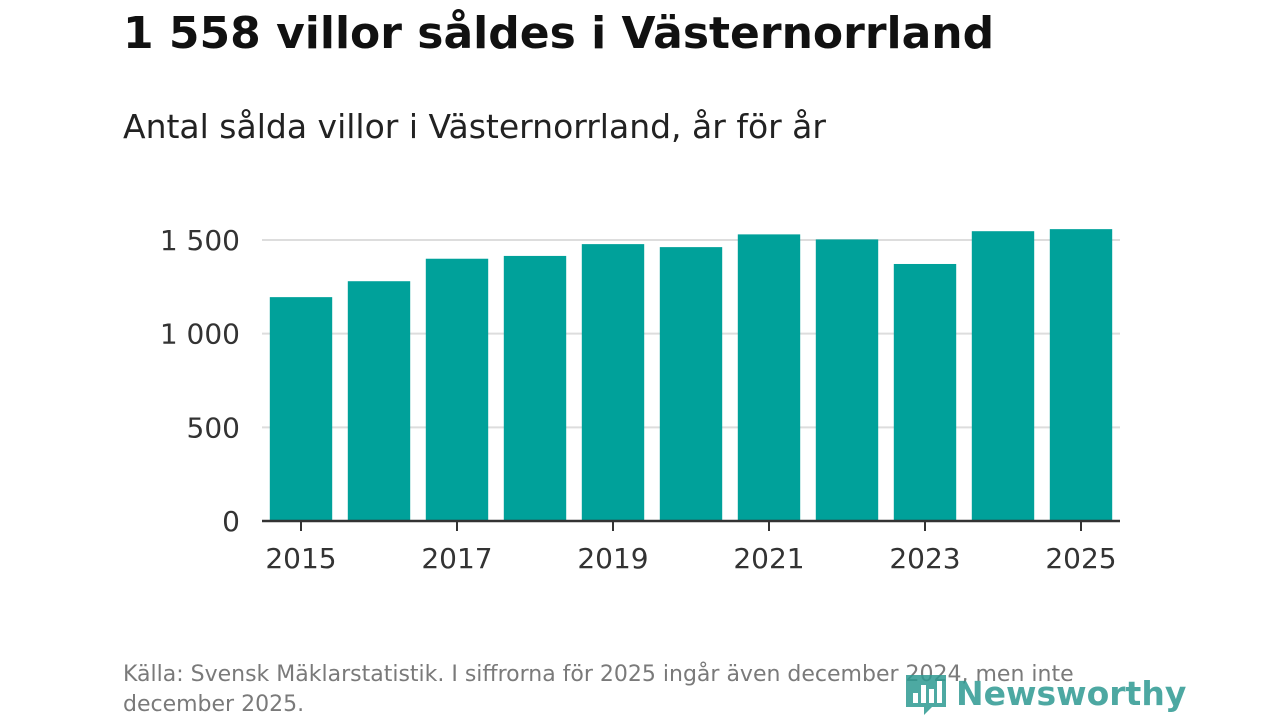 This screenshot has height=720, width=1280. I want to click on y-tick-label: 500, so click(213, 427).